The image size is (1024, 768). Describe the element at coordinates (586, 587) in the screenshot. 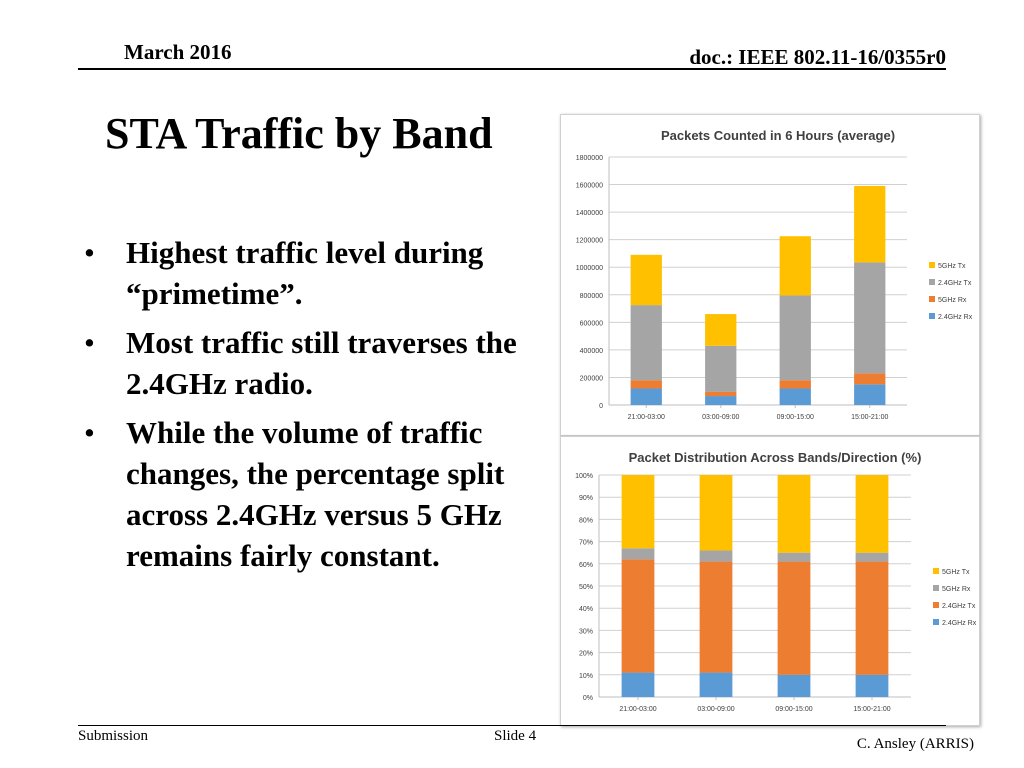

I see `y-tick-label: 50%` at that location.